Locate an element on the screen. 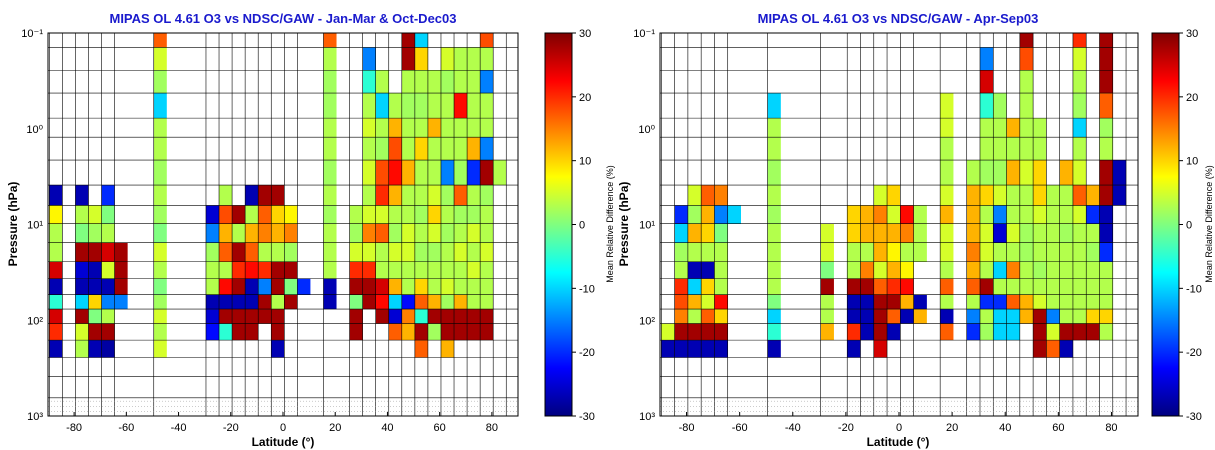 The image size is (1215, 450). x-tick-label: -40 is located at coordinates (793, 428).